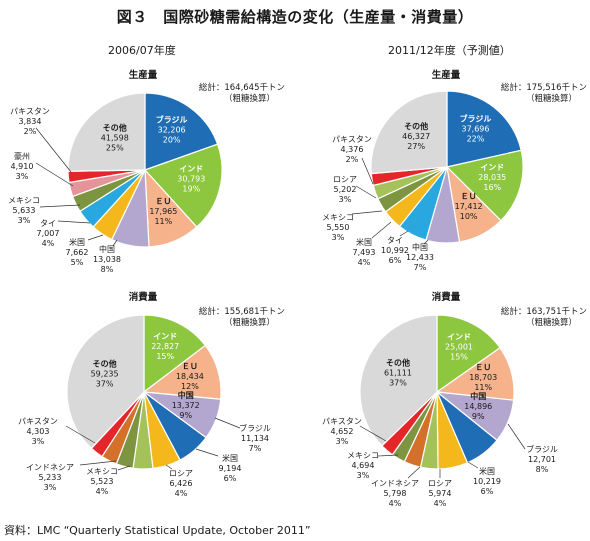 The height and width of the screenshot is (541, 590). What do you see at coordinates (249, 98) in the screenshot?
I see `pie-total-note: （粗糖換算）` at bounding box center [249, 98].